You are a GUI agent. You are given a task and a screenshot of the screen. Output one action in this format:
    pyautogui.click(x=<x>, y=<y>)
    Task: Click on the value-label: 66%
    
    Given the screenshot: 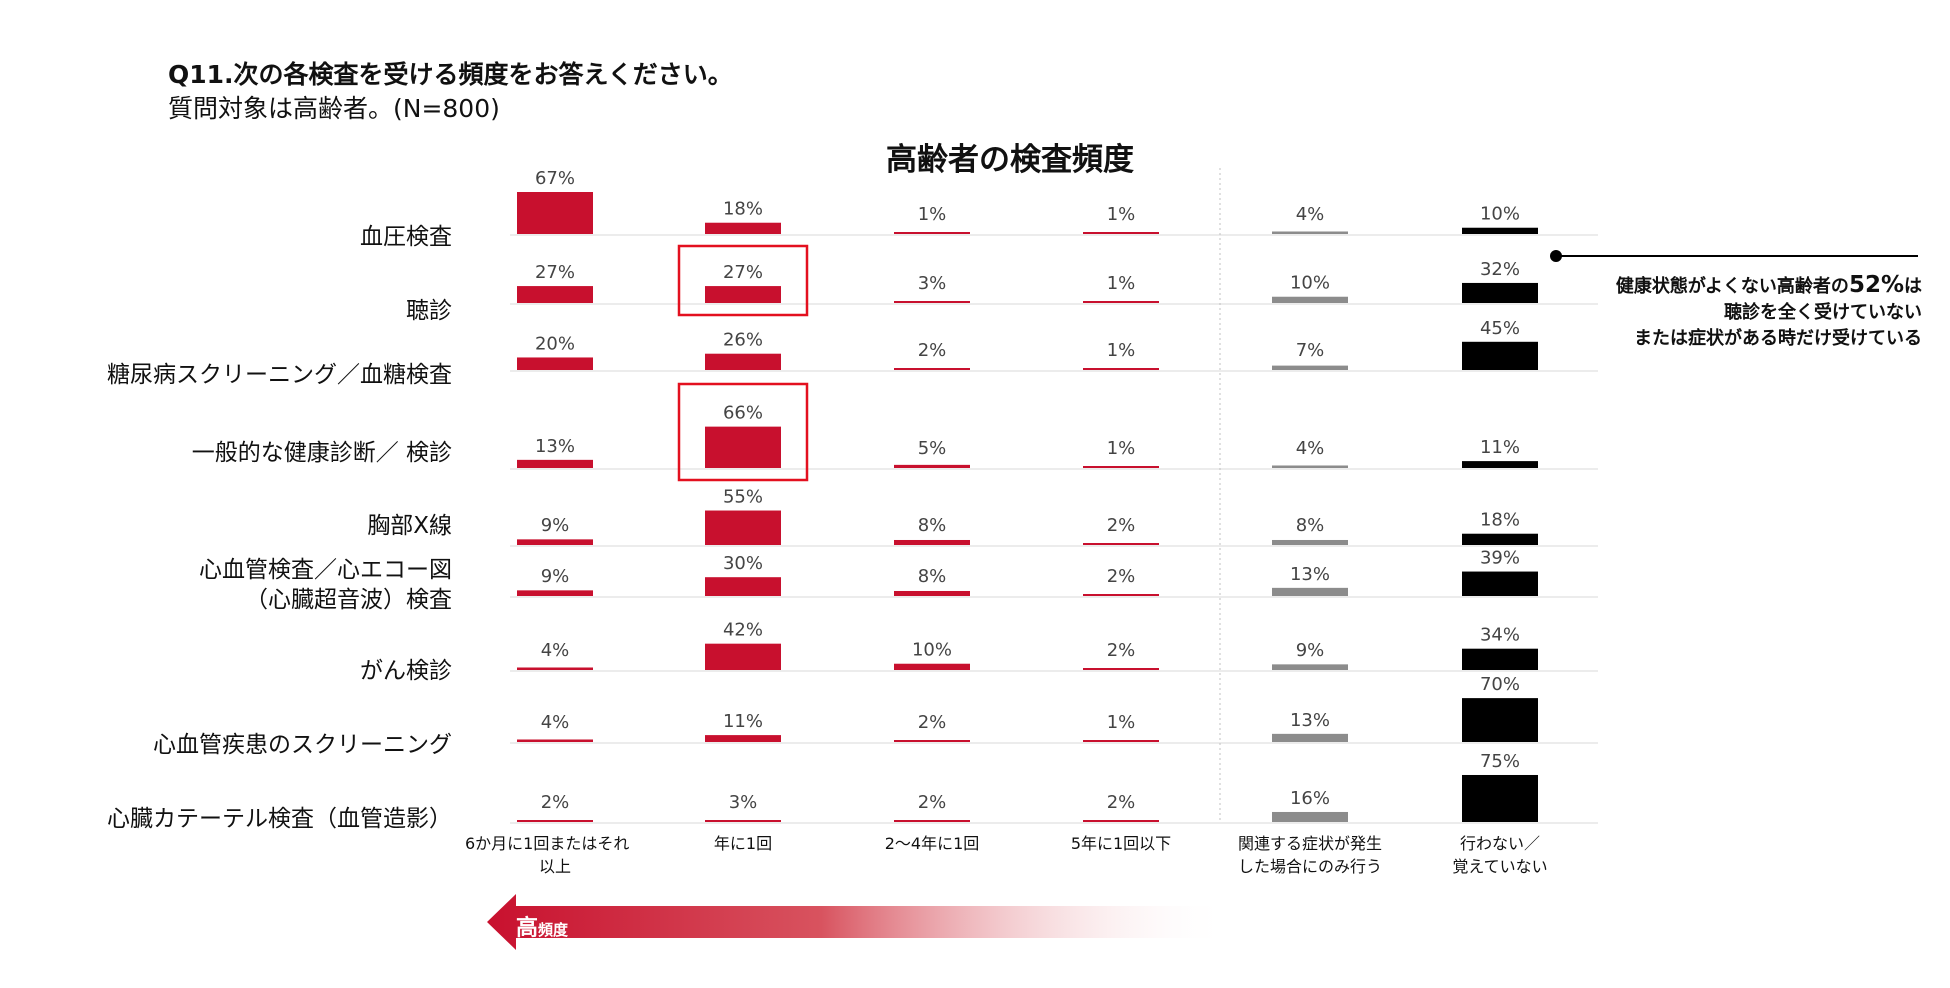 What is the action you would take?
    pyautogui.click(x=743, y=413)
    